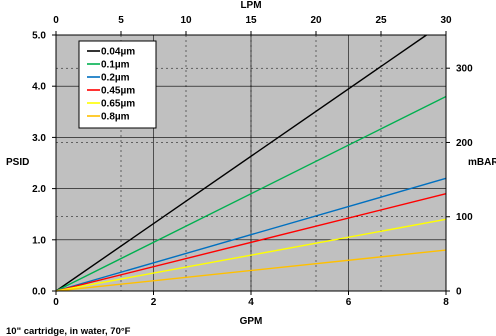  I want to click on x2-tick-label: 10, so click(186, 20).